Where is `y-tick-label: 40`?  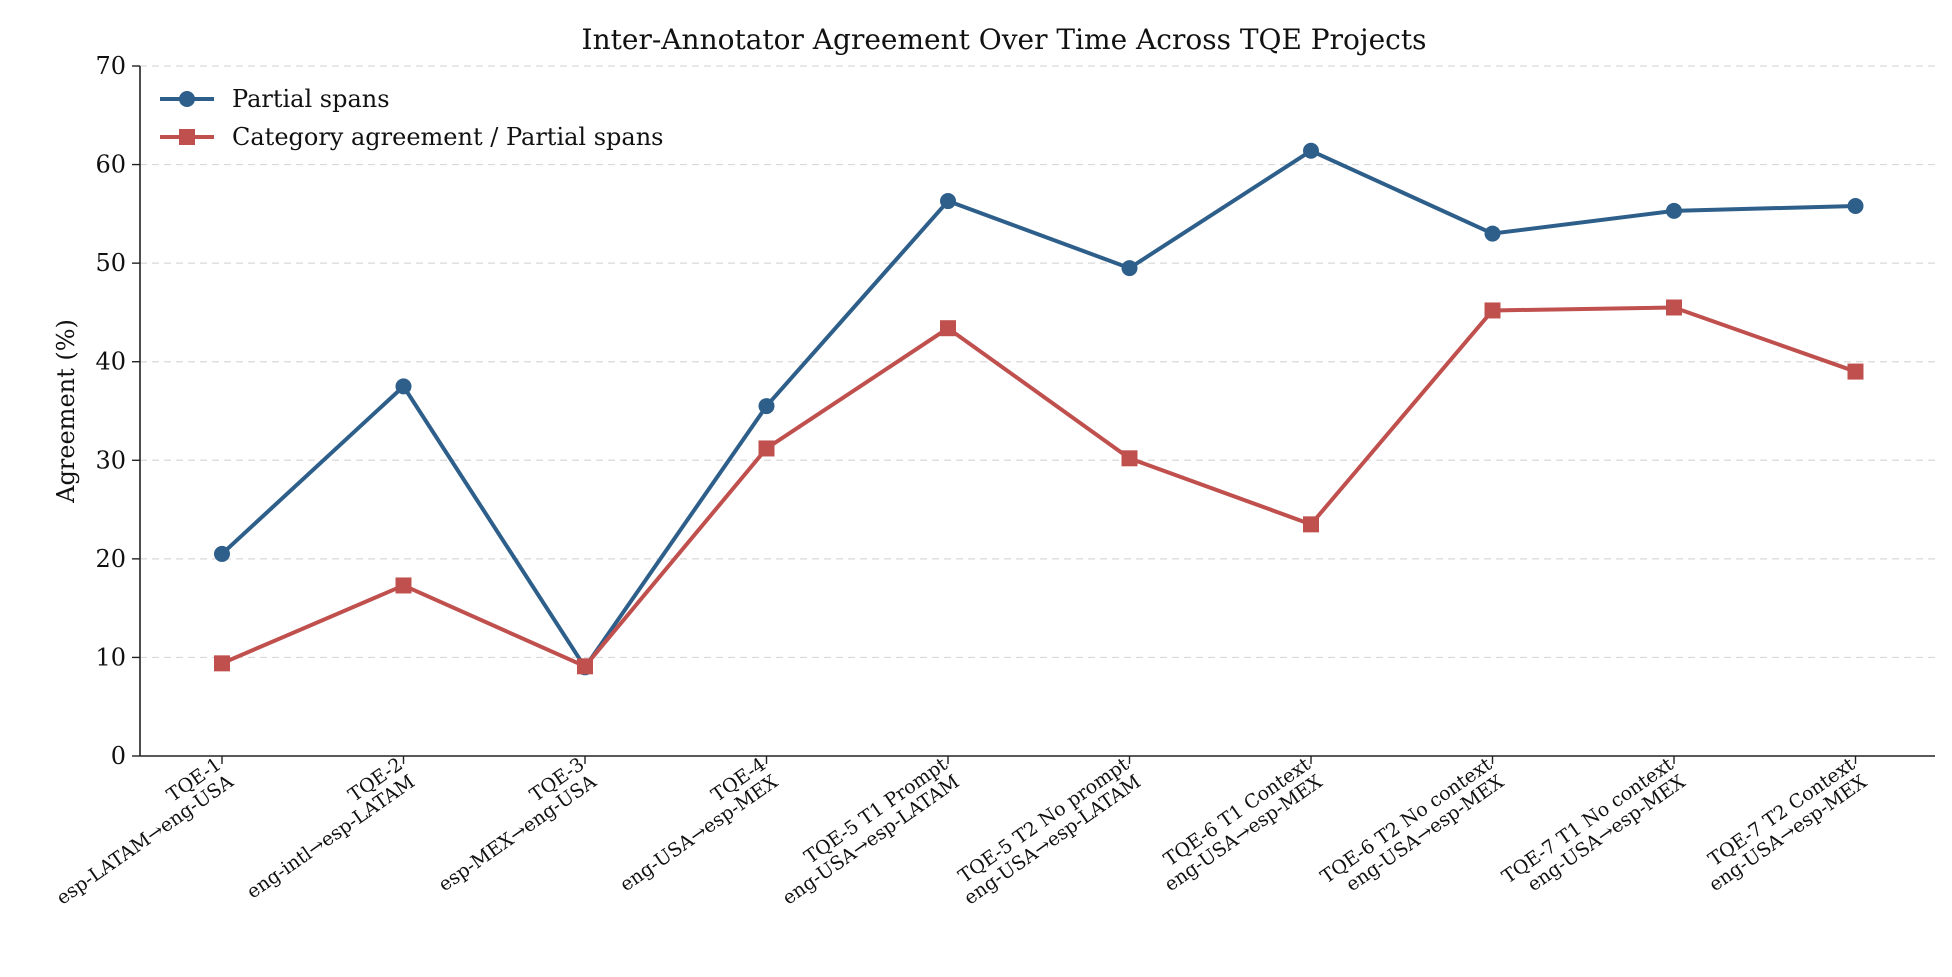 y-tick-label: 40 is located at coordinates (110, 362).